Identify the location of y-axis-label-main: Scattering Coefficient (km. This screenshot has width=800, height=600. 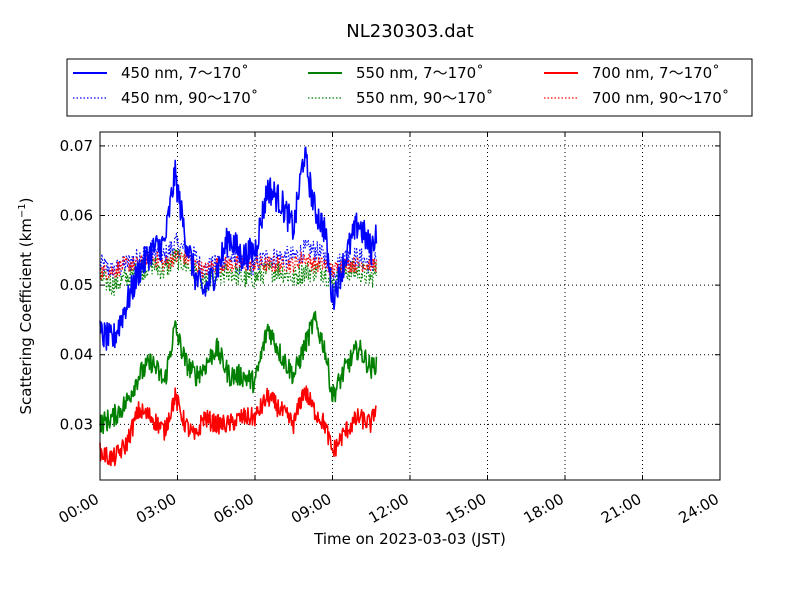
(26, 316).